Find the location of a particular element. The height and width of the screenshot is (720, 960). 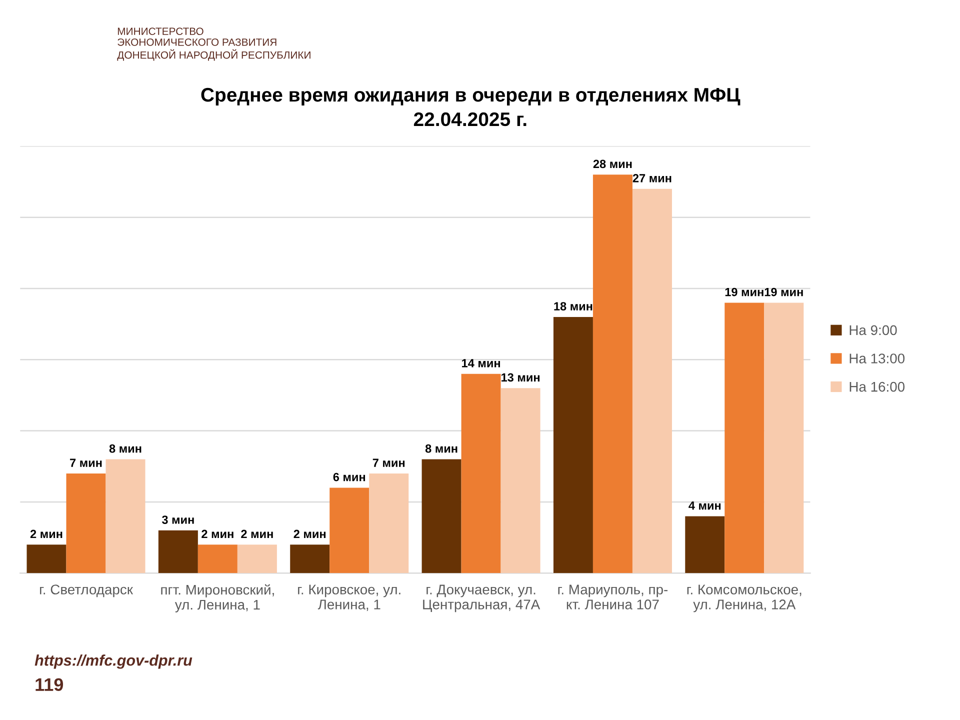

x-tick-label: г. Мариуполь, пр- кт. Ленина 107 is located at coordinates (613, 597).